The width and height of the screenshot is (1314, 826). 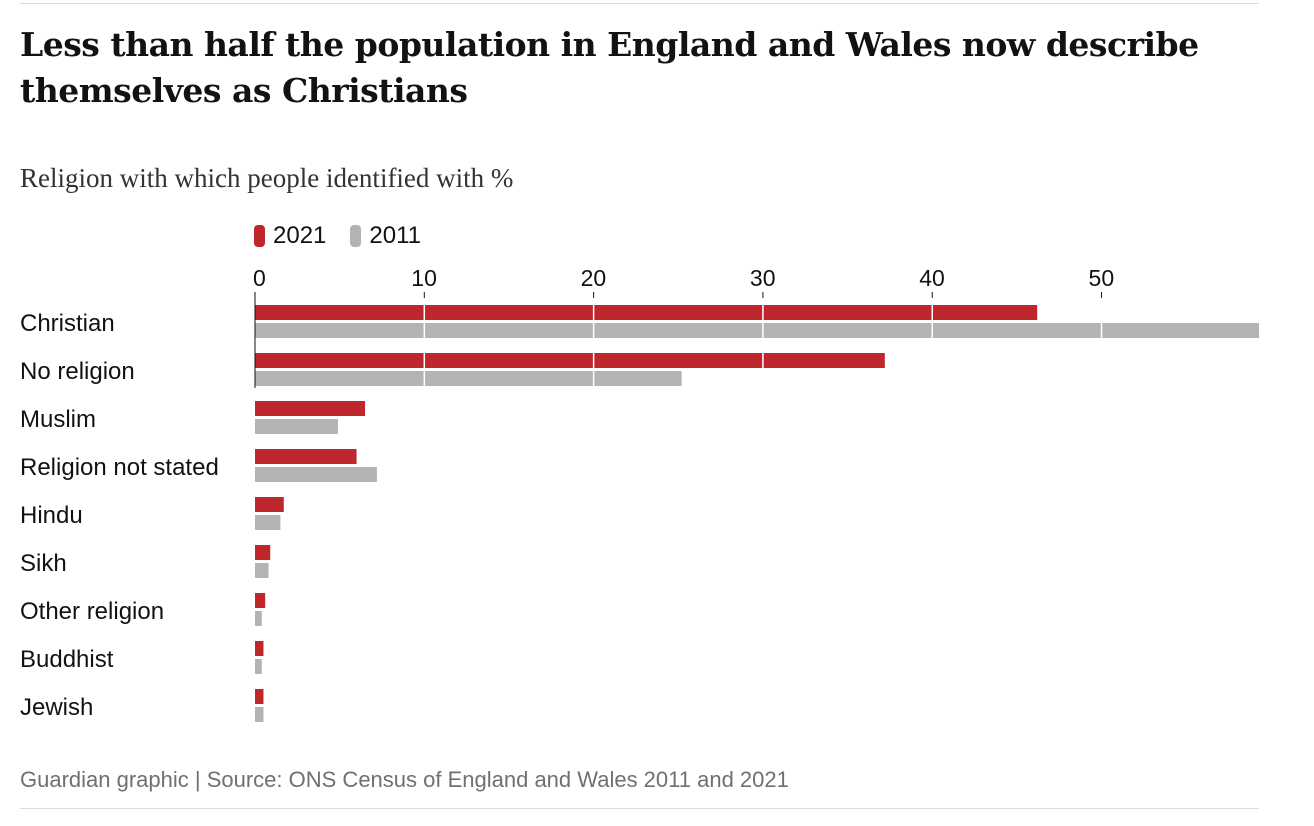 What do you see at coordinates (468, 378) in the screenshot?
I see `bar-no-religion-2011` at bounding box center [468, 378].